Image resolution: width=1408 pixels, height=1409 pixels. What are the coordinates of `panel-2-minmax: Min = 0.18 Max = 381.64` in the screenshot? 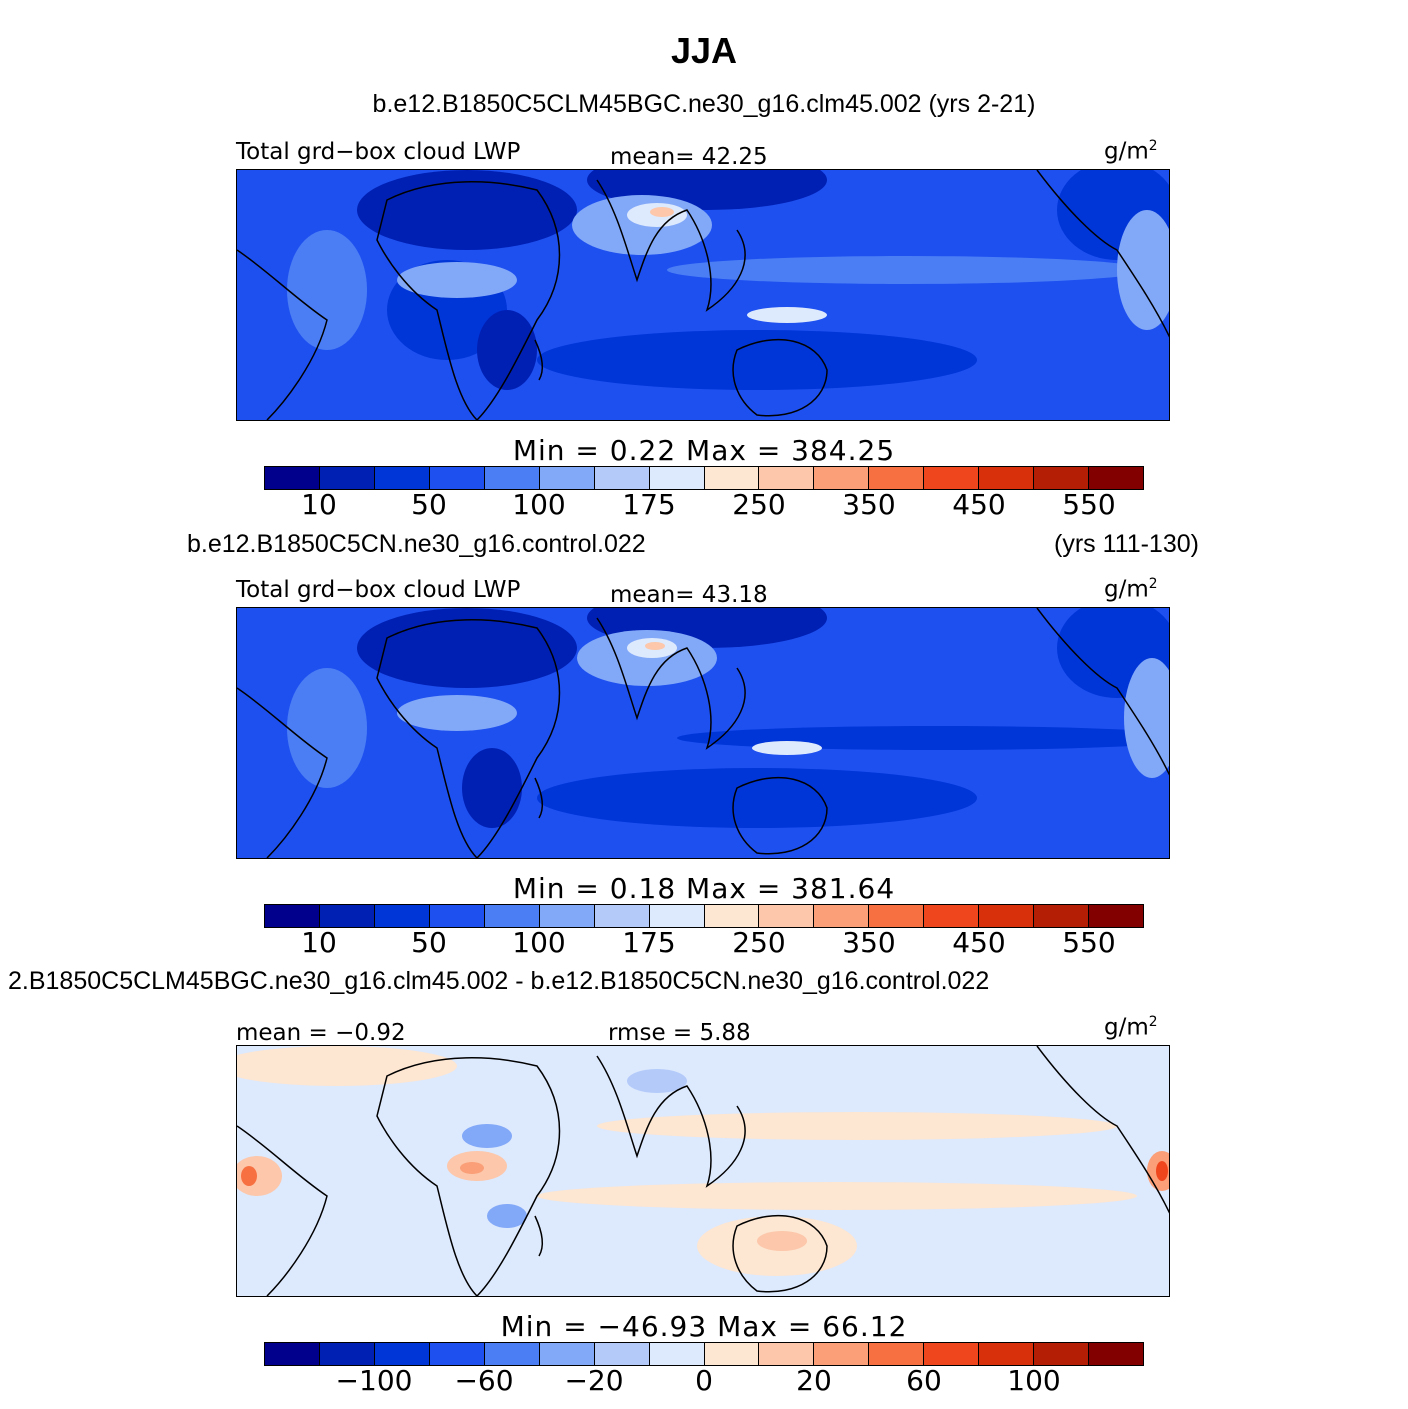 It's located at (704, 888).